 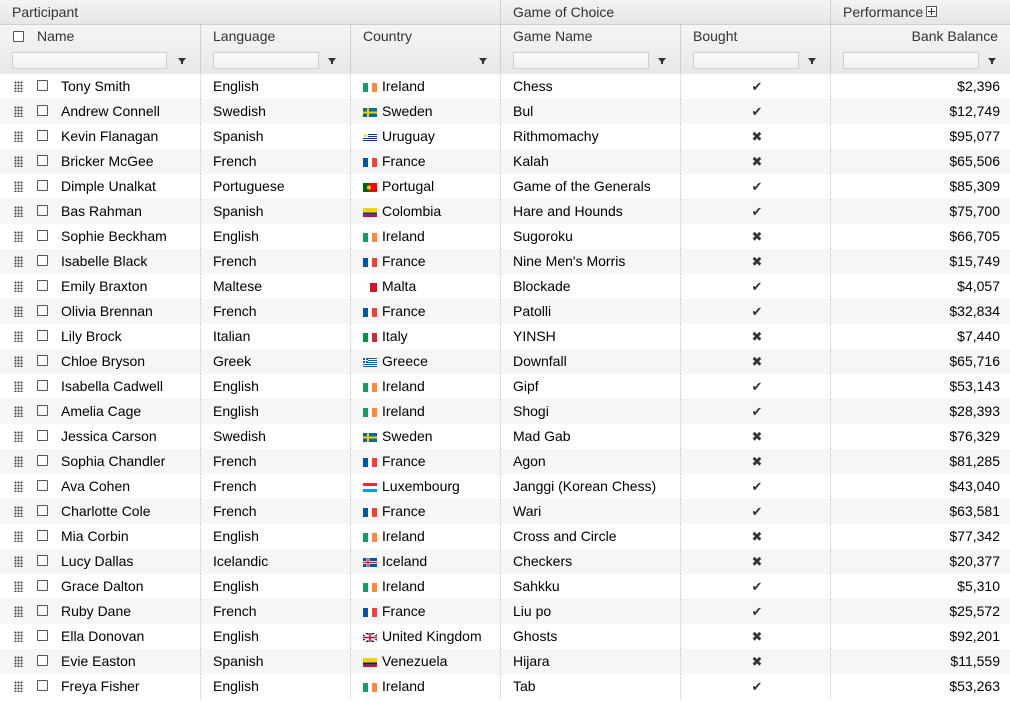 What do you see at coordinates (332, 61) in the screenshot?
I see `language-filter-icon` at bounding box center [332, 61].